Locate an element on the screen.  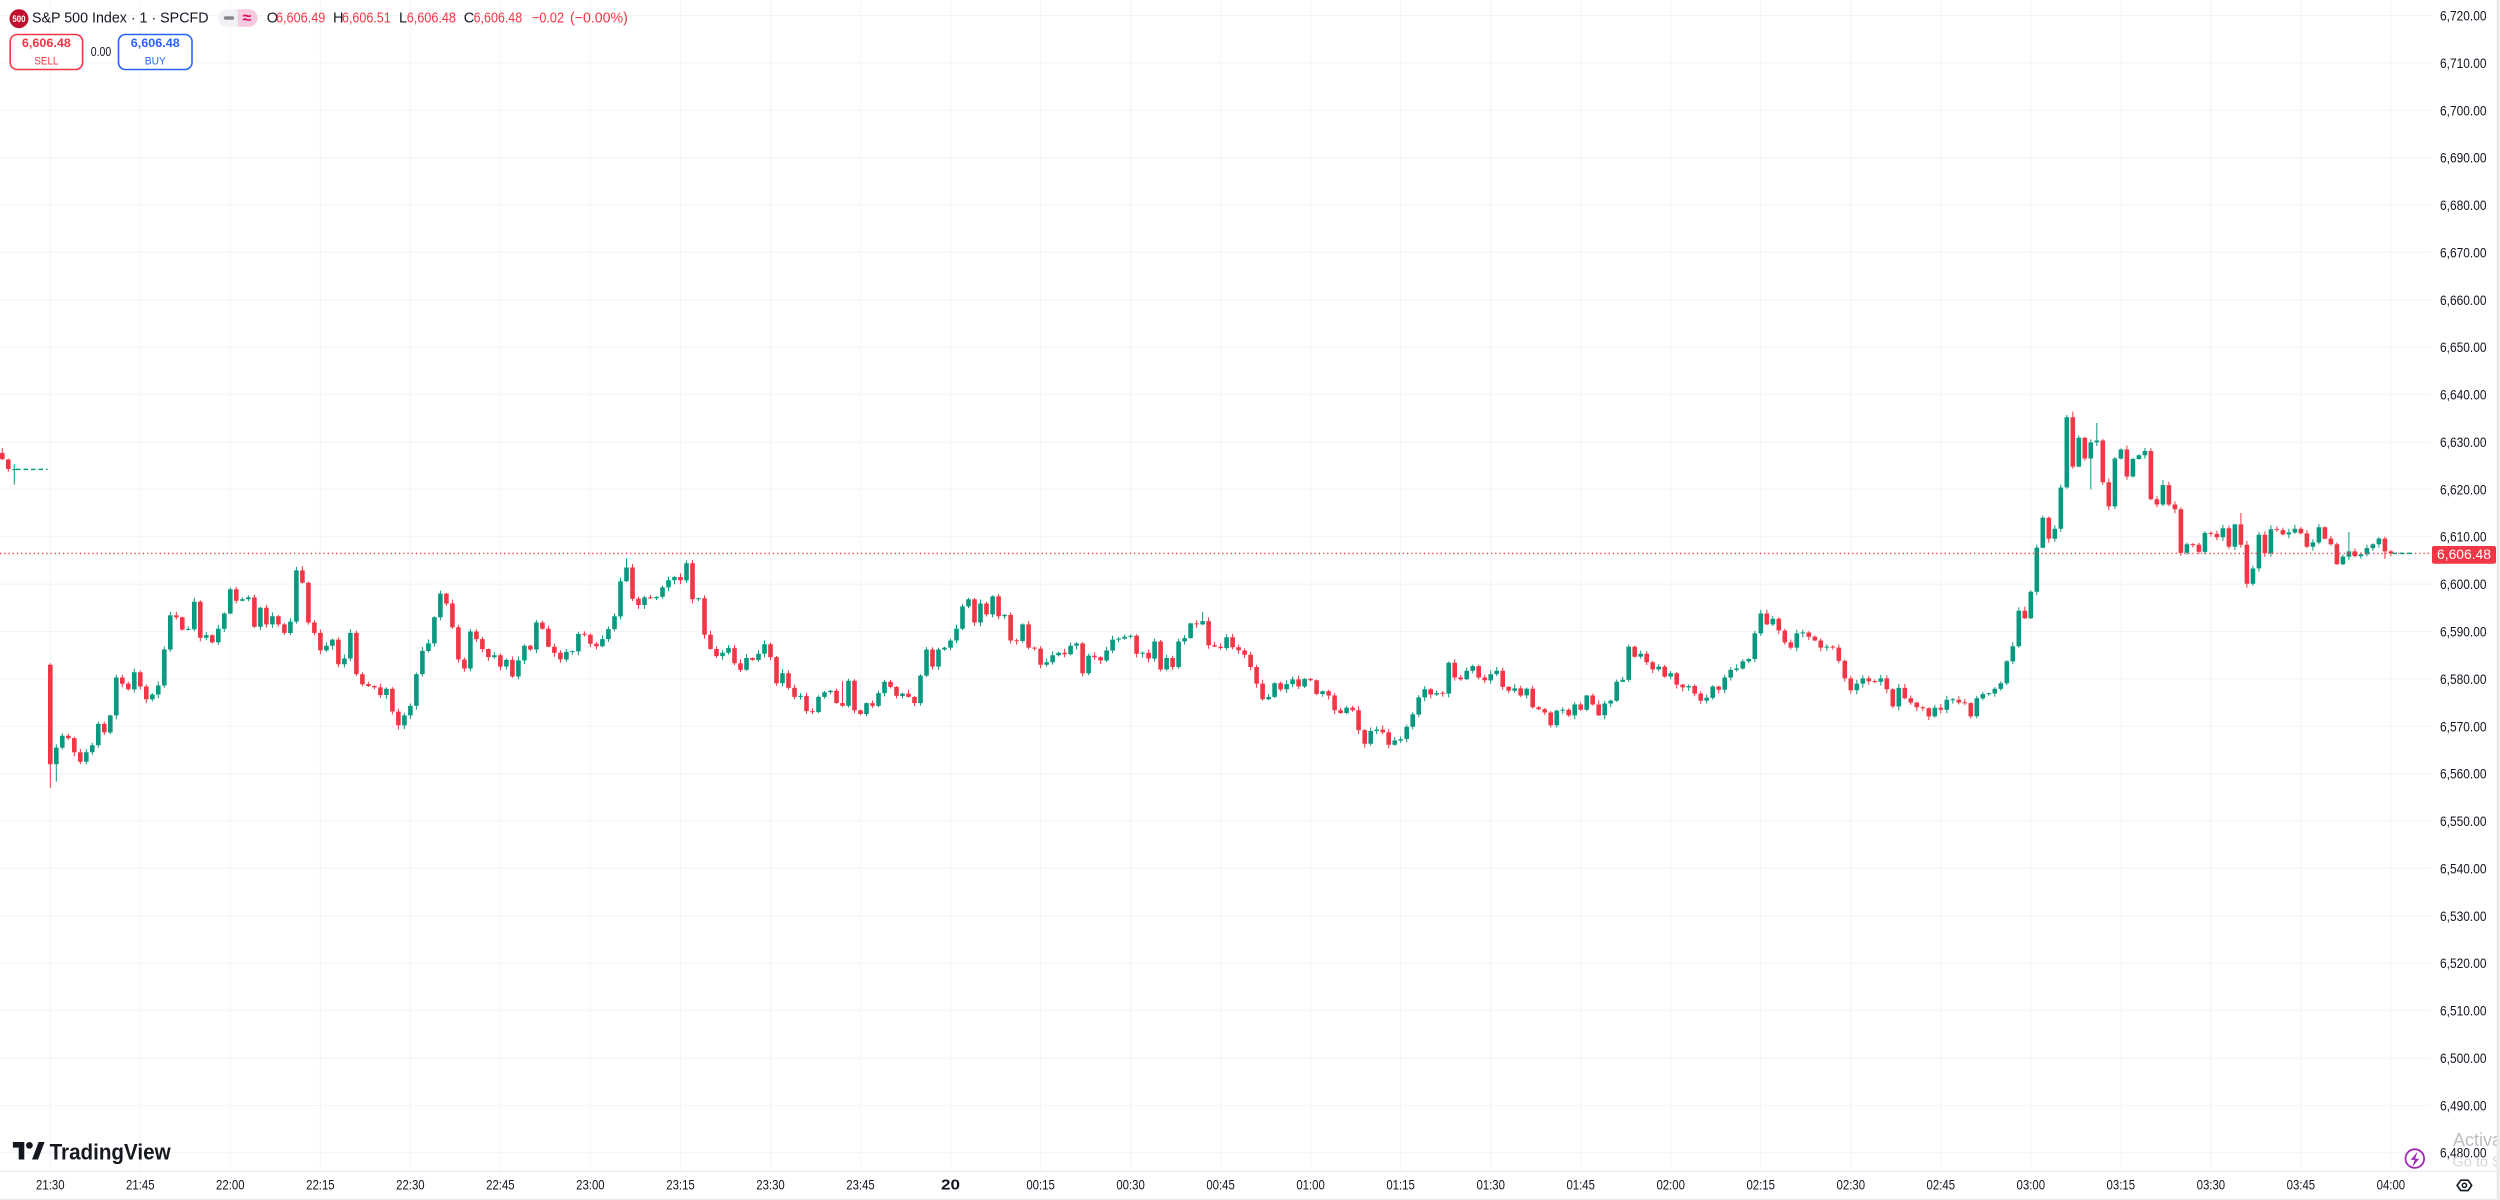
svg-text: 0.00 is located at coordinates (101, 52).